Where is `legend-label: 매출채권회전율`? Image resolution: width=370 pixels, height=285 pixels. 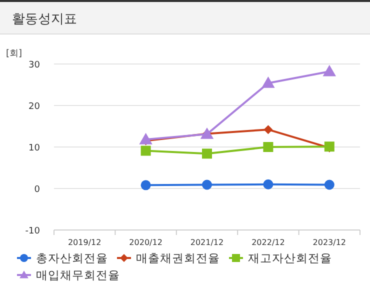
legend-label: 매출채권회전율 is located at coordinates (178, 258).